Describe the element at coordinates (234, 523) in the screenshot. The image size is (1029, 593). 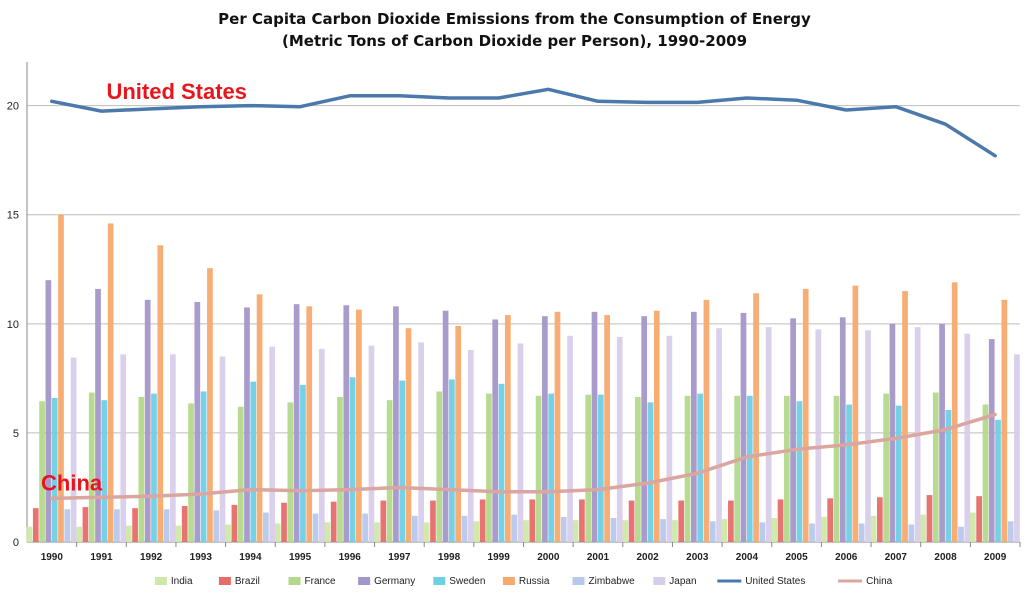
I see `bar-brazil-1994` at that location.